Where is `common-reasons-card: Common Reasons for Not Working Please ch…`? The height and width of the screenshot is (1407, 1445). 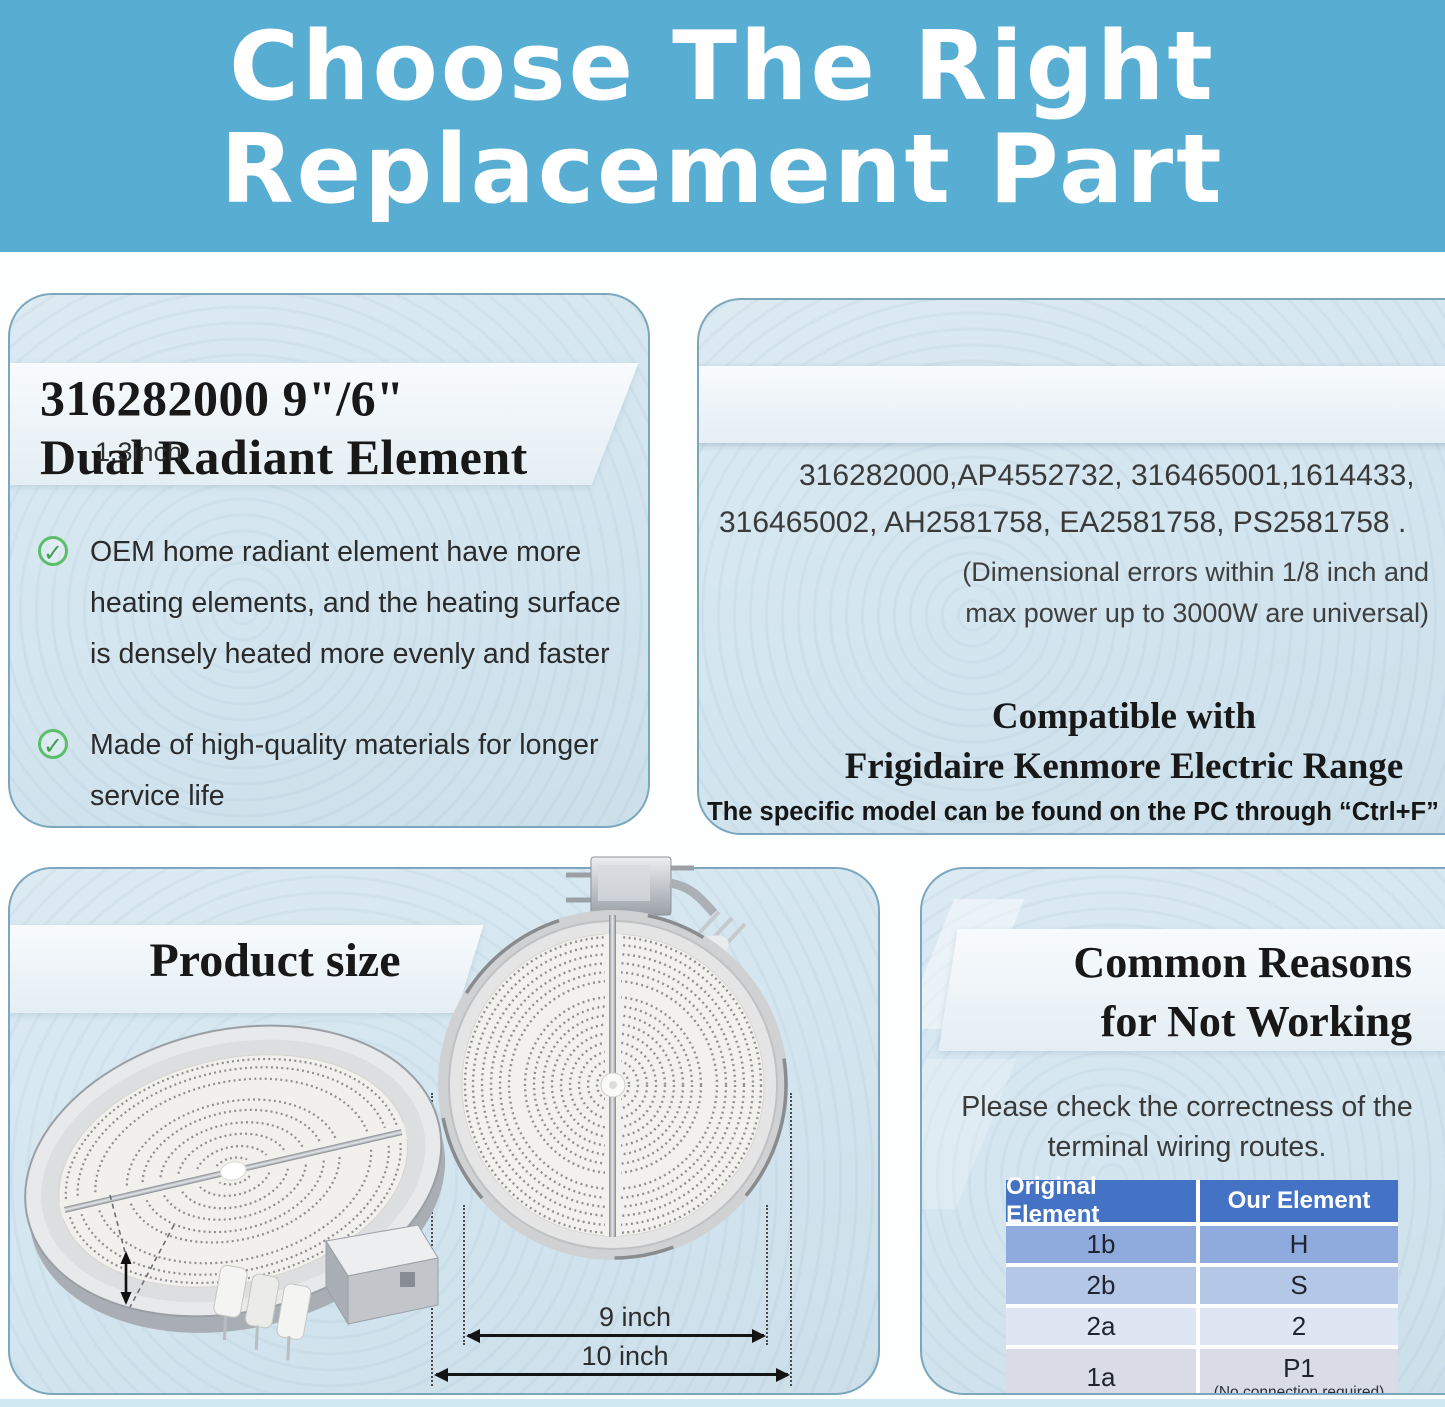 common-reasons-card: Common Reasons for Not Working Please ch… is located at coordinates (1182, 1131).